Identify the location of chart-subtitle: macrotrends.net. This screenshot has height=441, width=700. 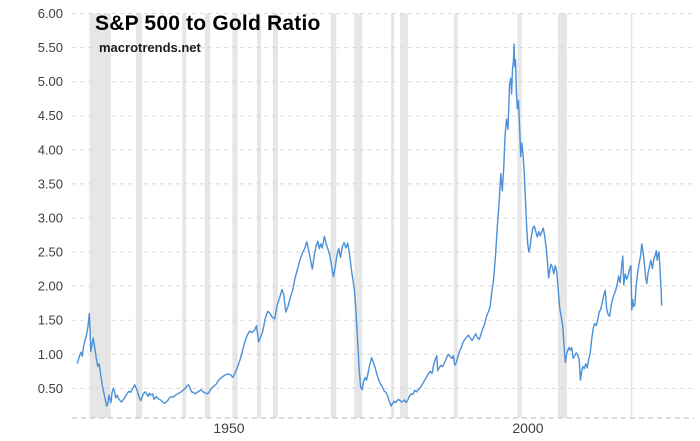
(150, 47).